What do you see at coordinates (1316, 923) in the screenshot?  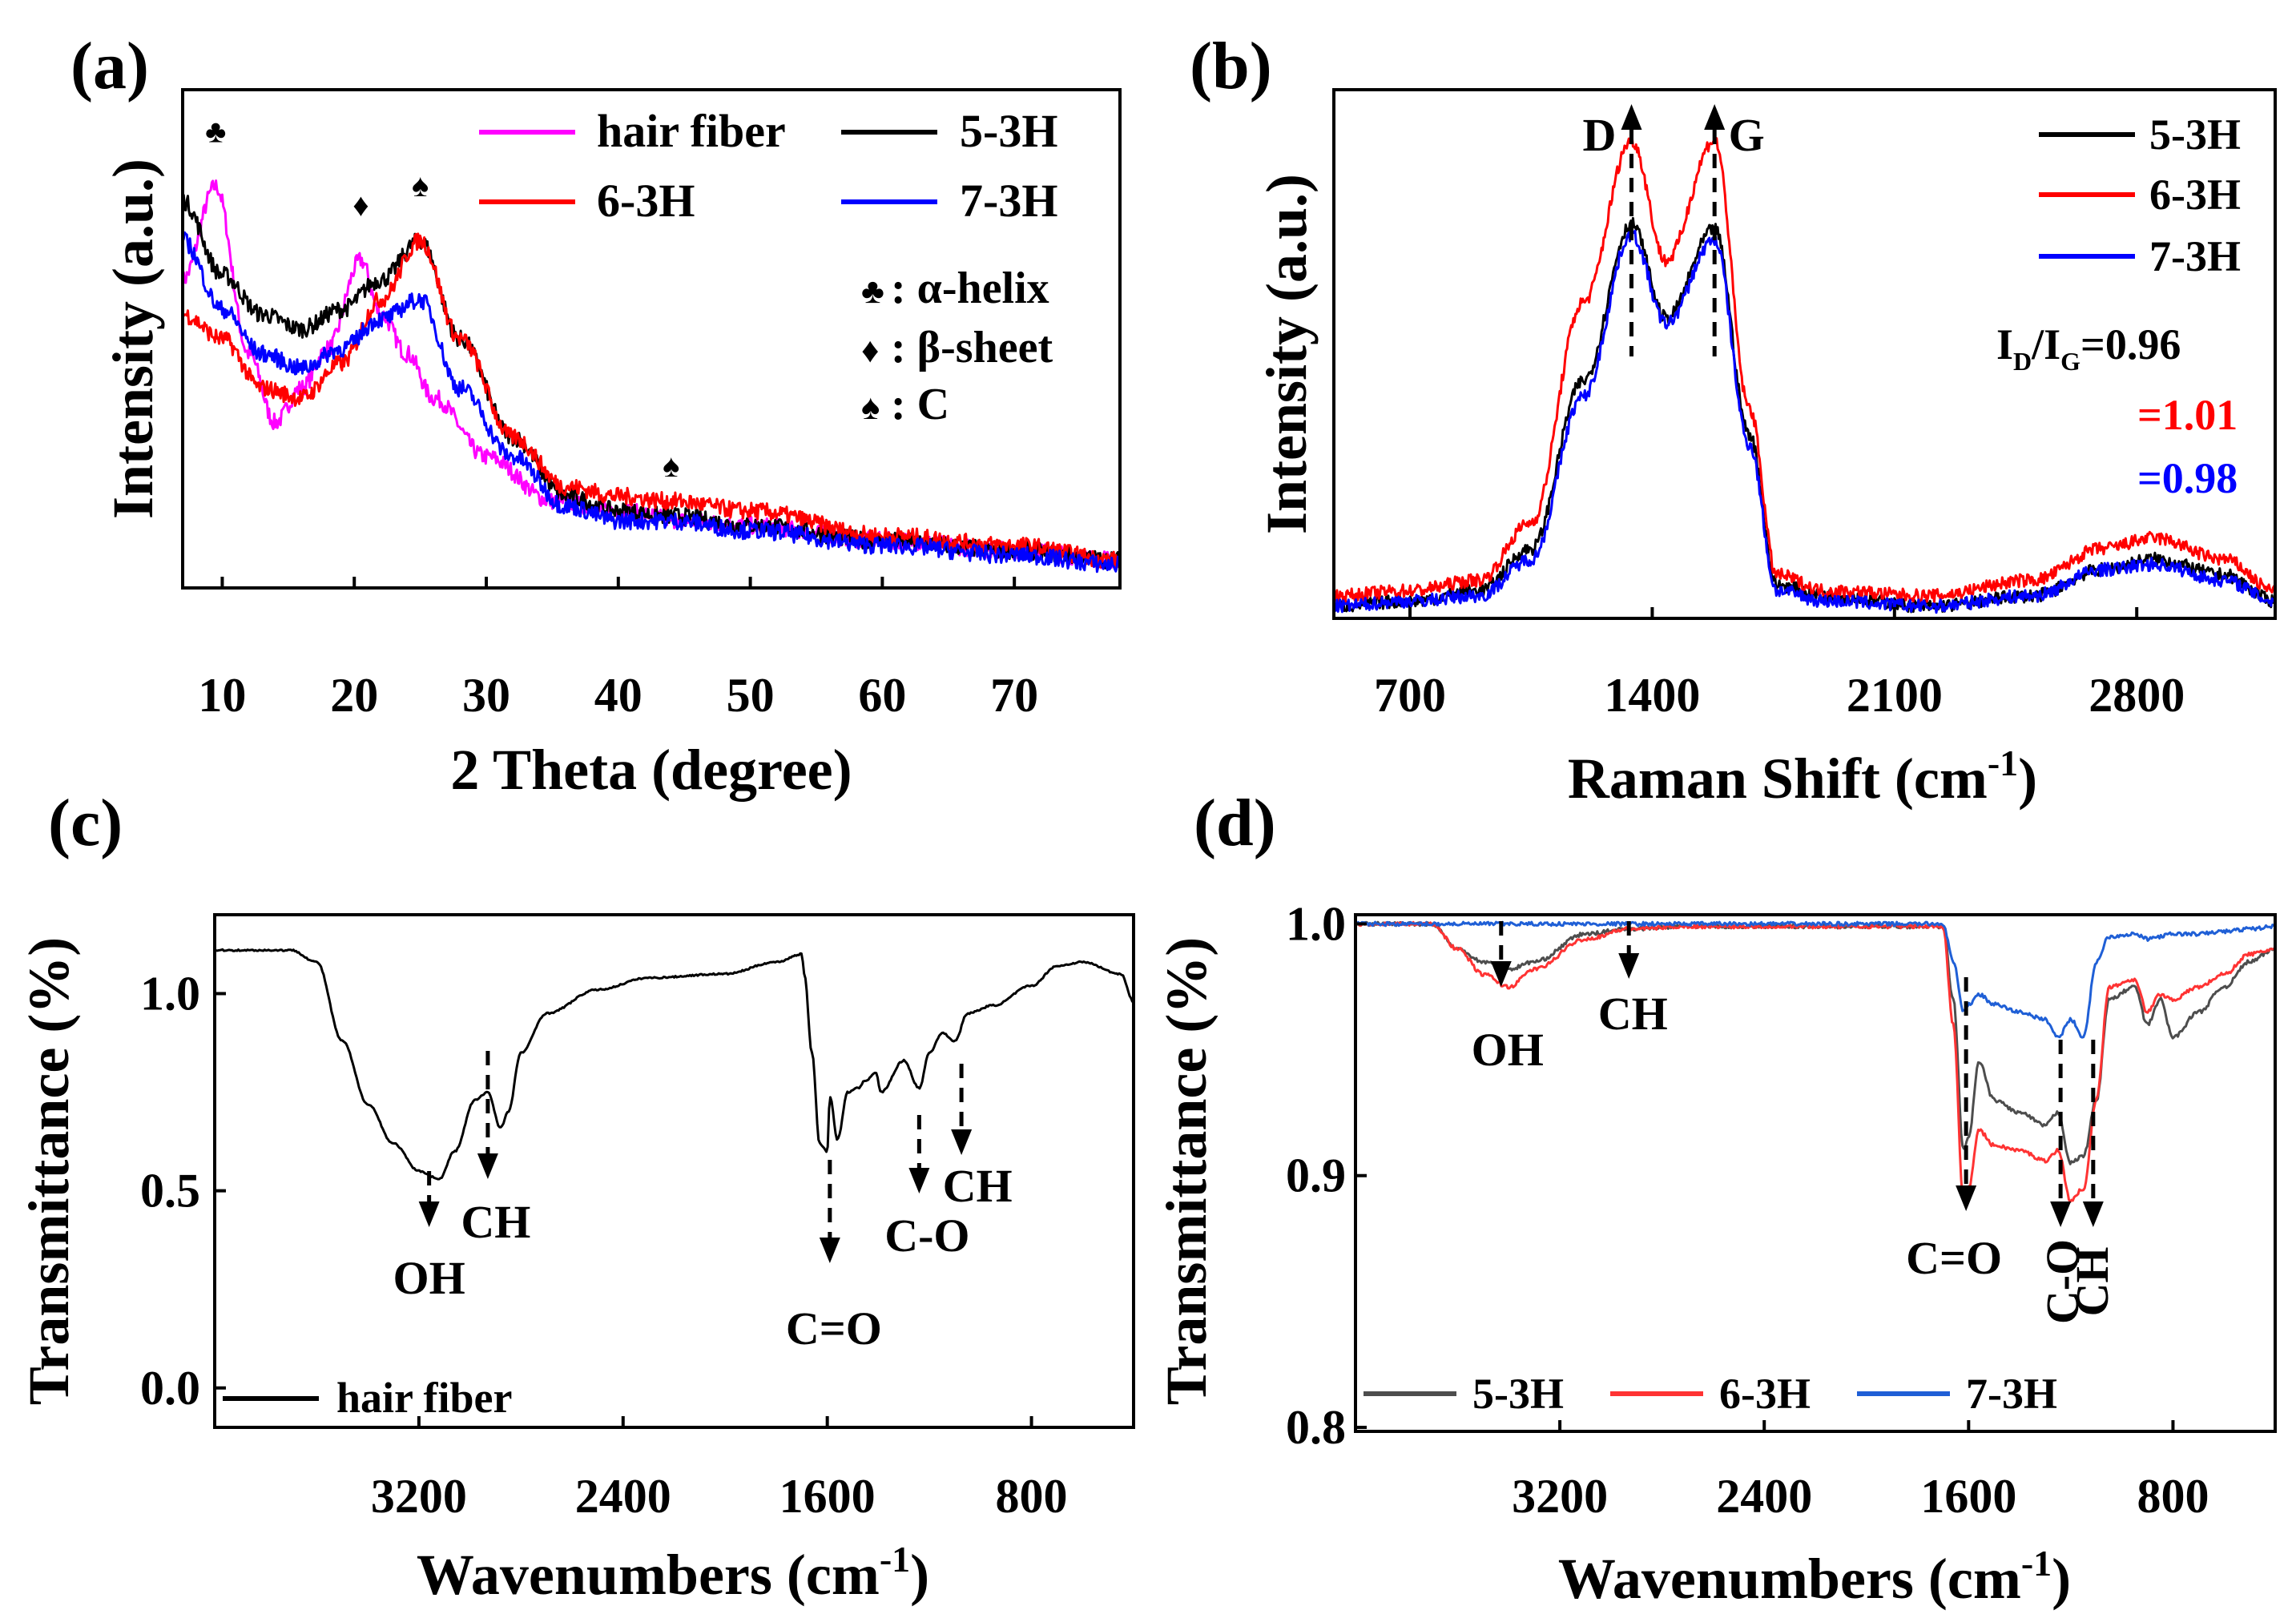 I see `panel-d-y-tick-label: 1.0` at bounding box center [1316, 923].